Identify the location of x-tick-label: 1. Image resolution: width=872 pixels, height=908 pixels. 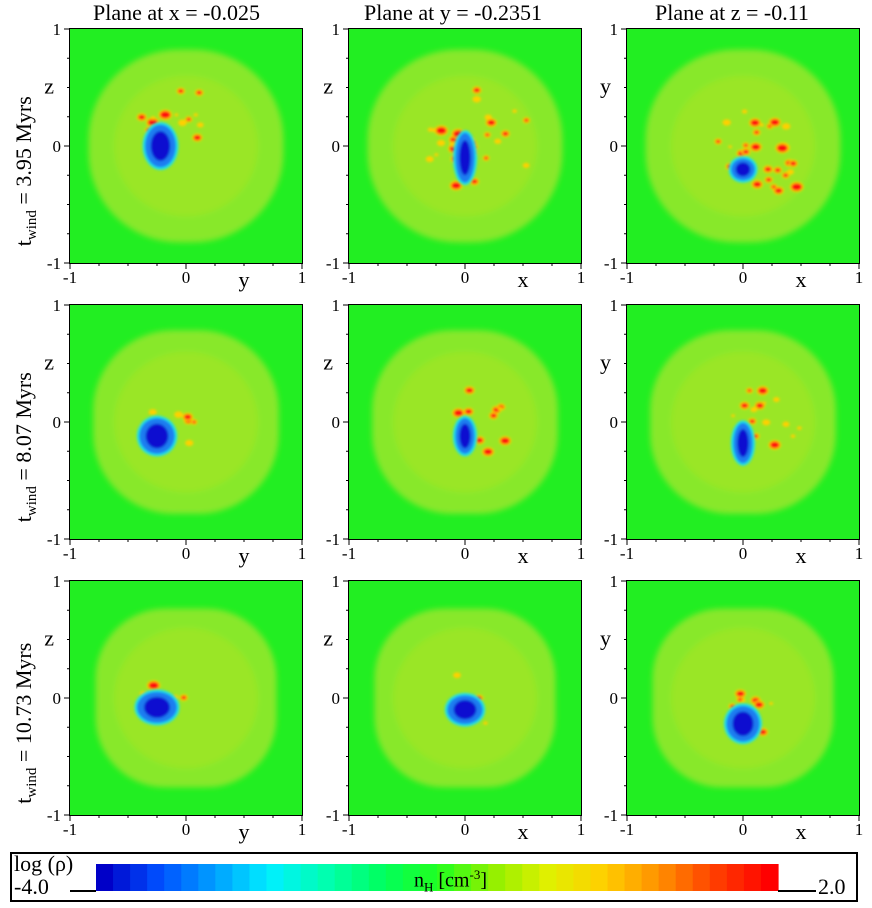
(581, 553).